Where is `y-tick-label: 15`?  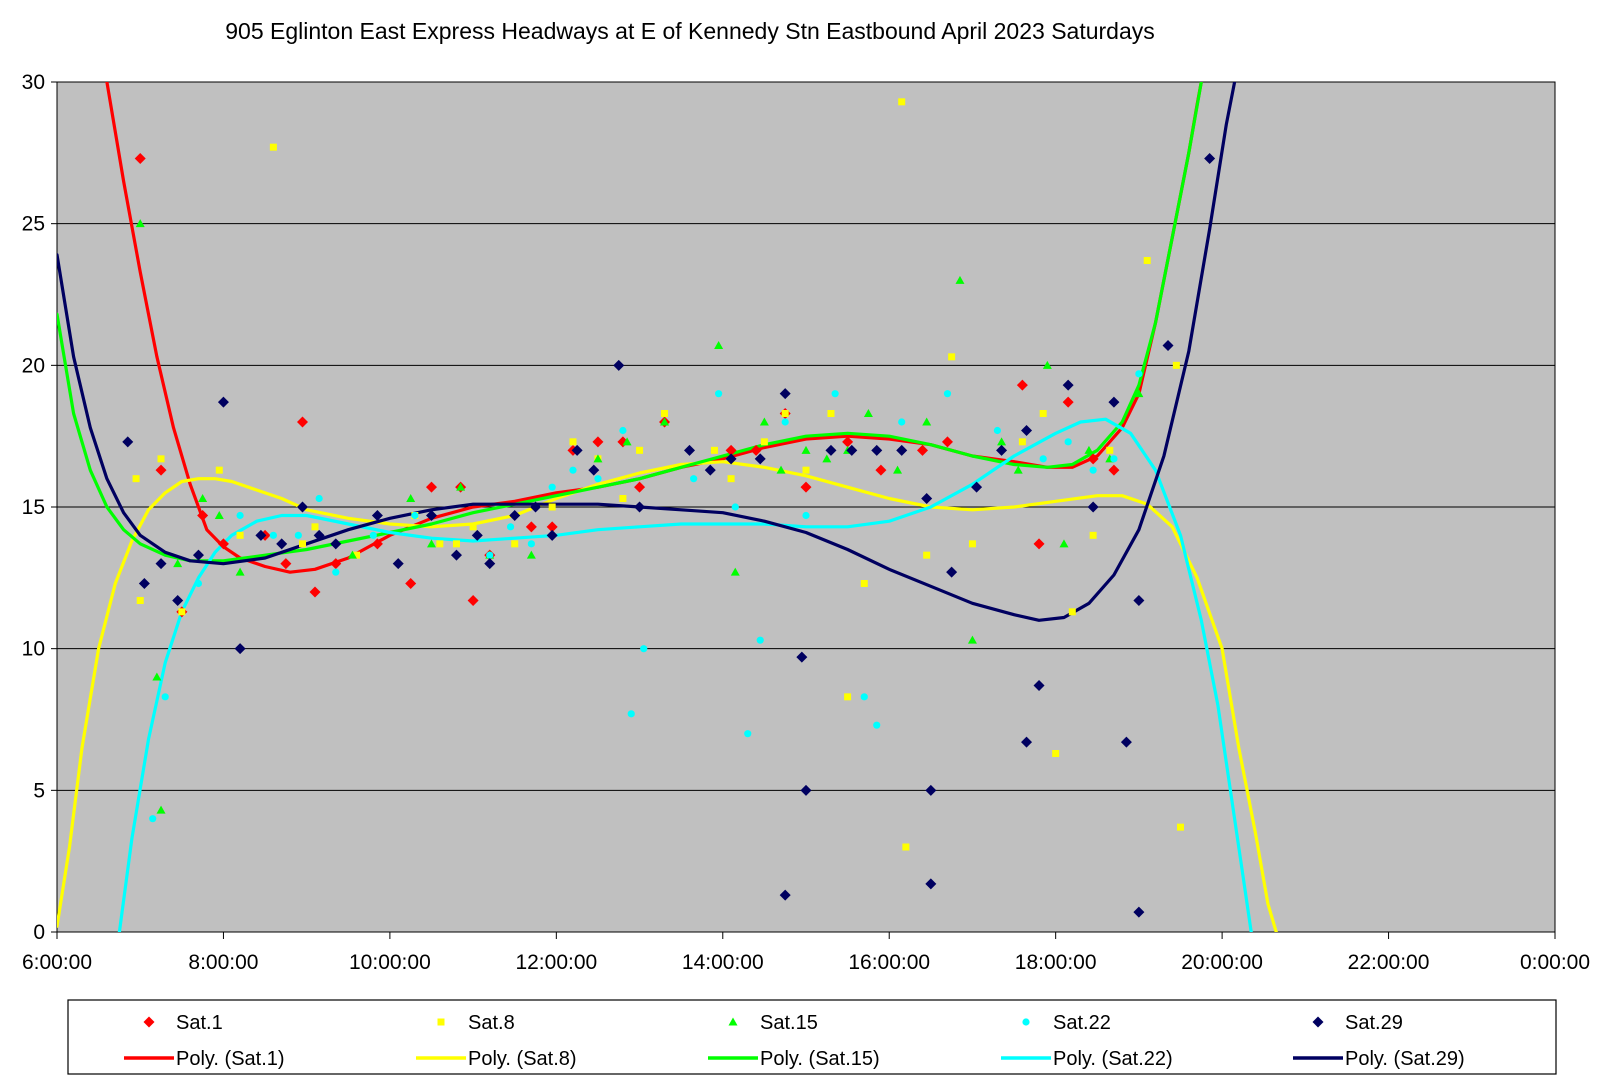
y-tick-label: 15 is located at coordinates (33, 507).